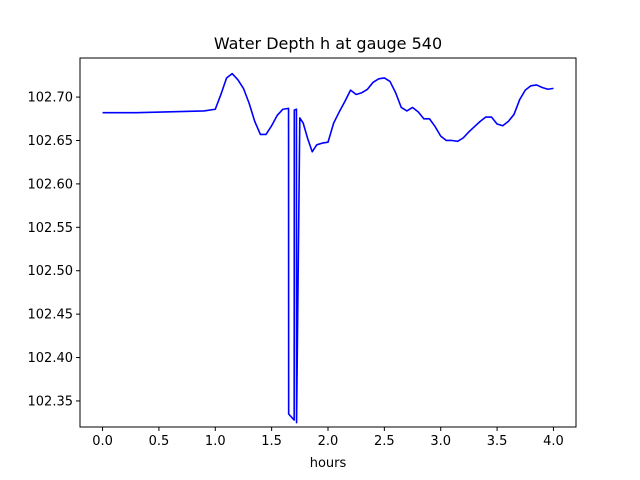 The width and height of the screenshot is (640, 480). I want to click on x-tick-label: 3.5, so click(497, 441).